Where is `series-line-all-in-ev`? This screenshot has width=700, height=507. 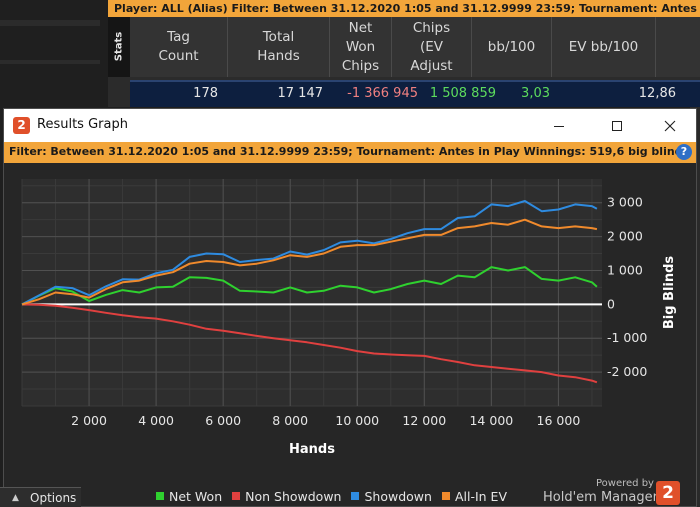
series-line-all-in-ev is located at coordinates (309, 262).